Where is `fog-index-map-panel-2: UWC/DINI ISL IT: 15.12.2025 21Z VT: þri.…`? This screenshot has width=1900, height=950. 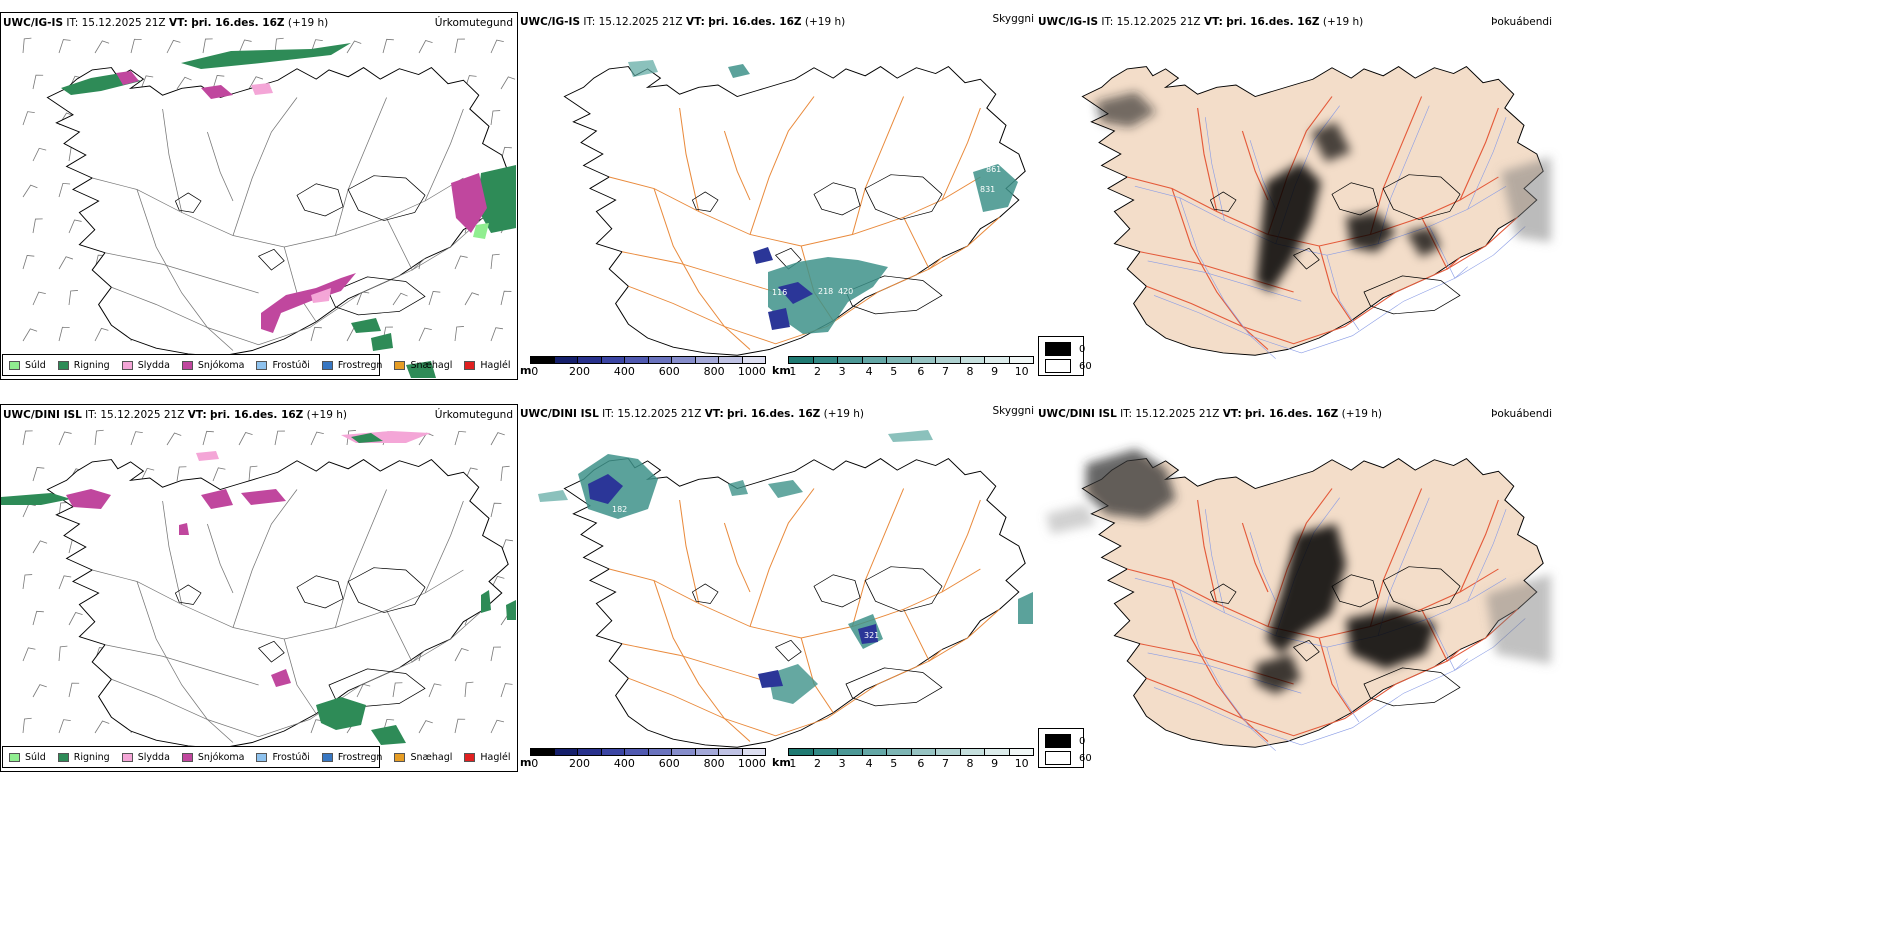
fog-index-map-panel-2: UWC/DINI ISL IT: 15.12.2025 21Z VT: þri.… is located at coordinates (1296, 588).